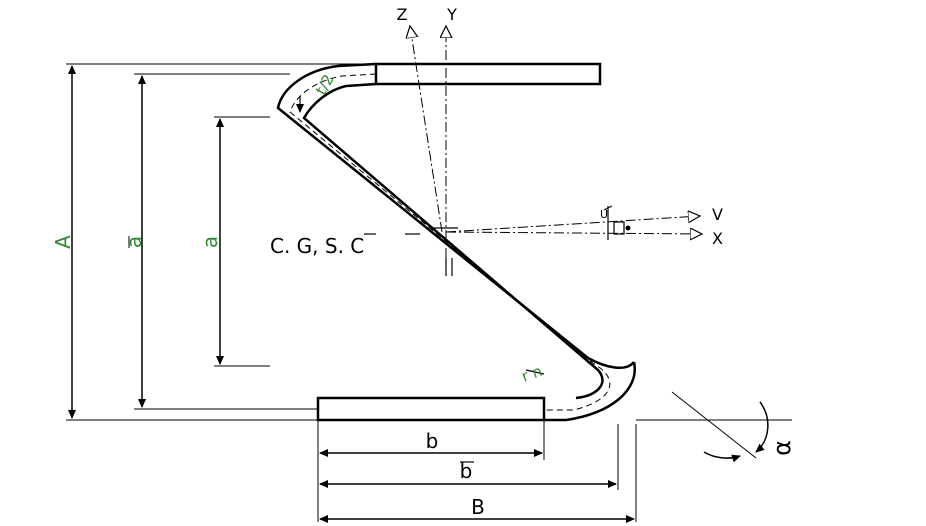  What do you see at coordinates (556, 151) in the screenshot?
I see `axes` at bounding box center [556, 151].